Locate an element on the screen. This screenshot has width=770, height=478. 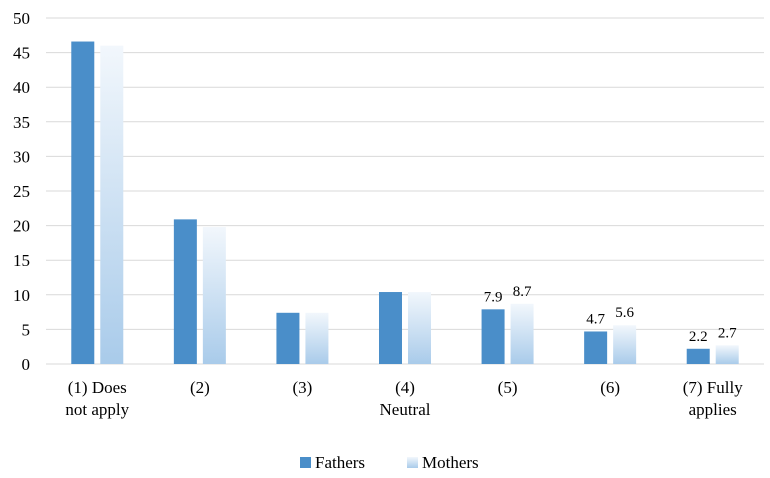
y-tick-label: 50 is located at coordinates (21, 18).